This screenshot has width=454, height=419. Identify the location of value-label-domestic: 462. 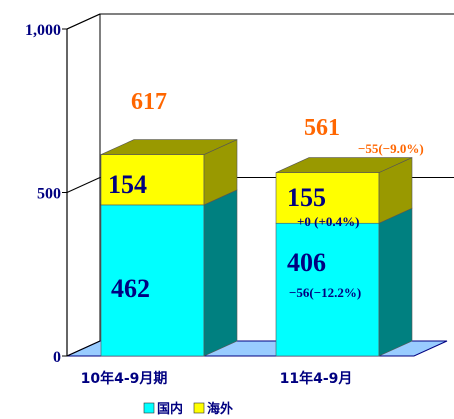
(130, 288).